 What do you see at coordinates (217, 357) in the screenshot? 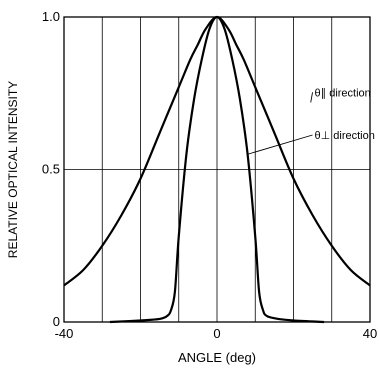
I see `x-axis-label: ANGLE (deg)` at bounding box center [217, 357].